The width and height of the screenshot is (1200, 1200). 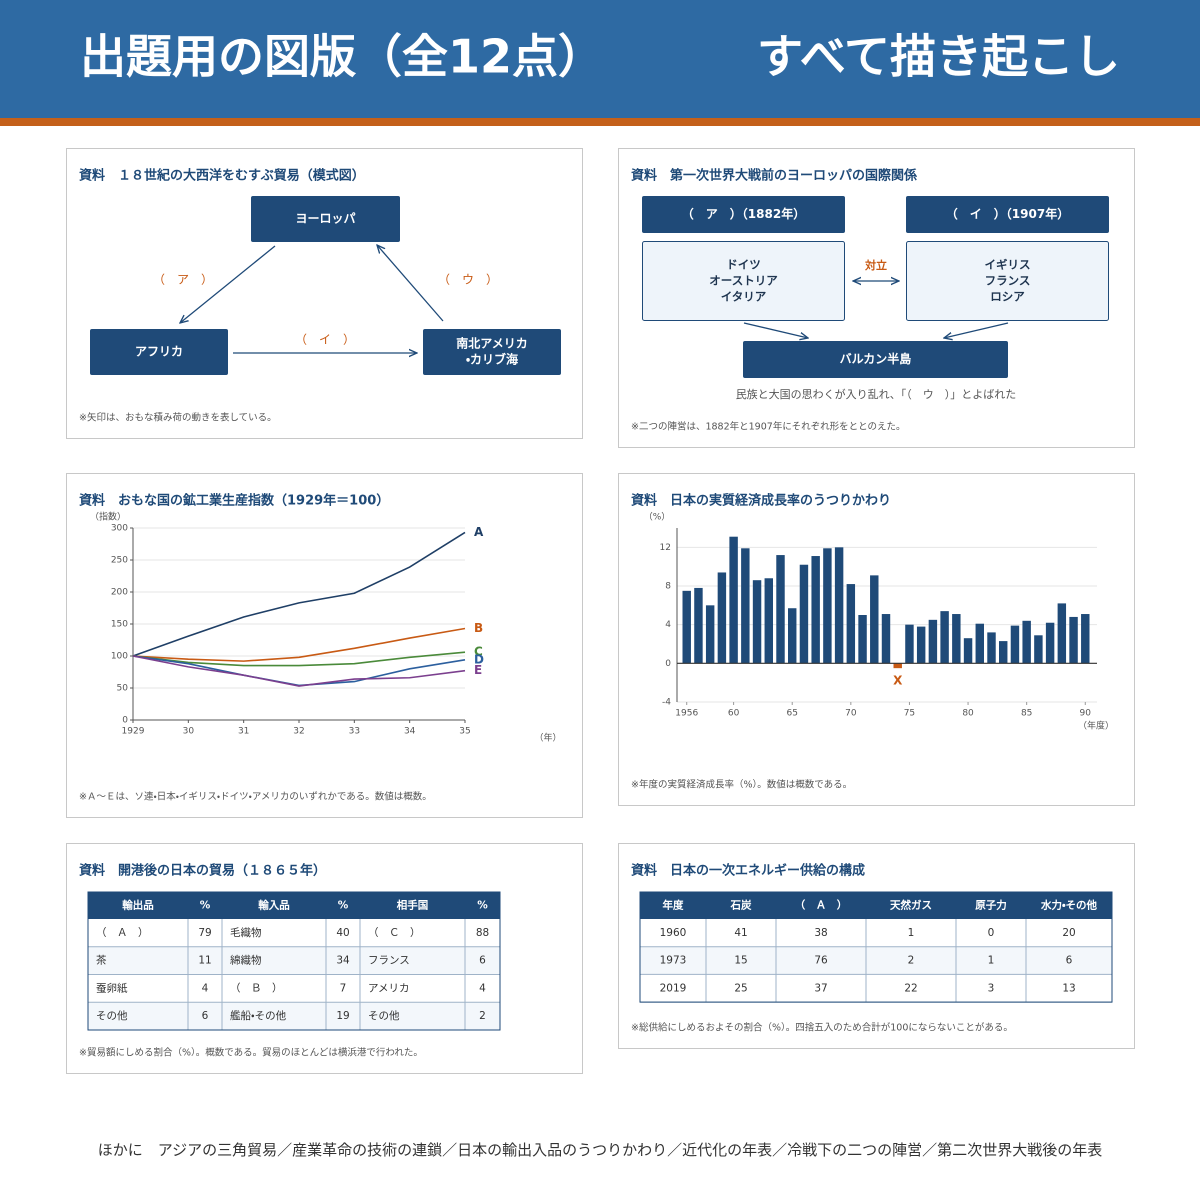 What do you see at coordinates (910, 988) in the screenshot?
I see `table-cell: 22` at bounding box center [910, 988].